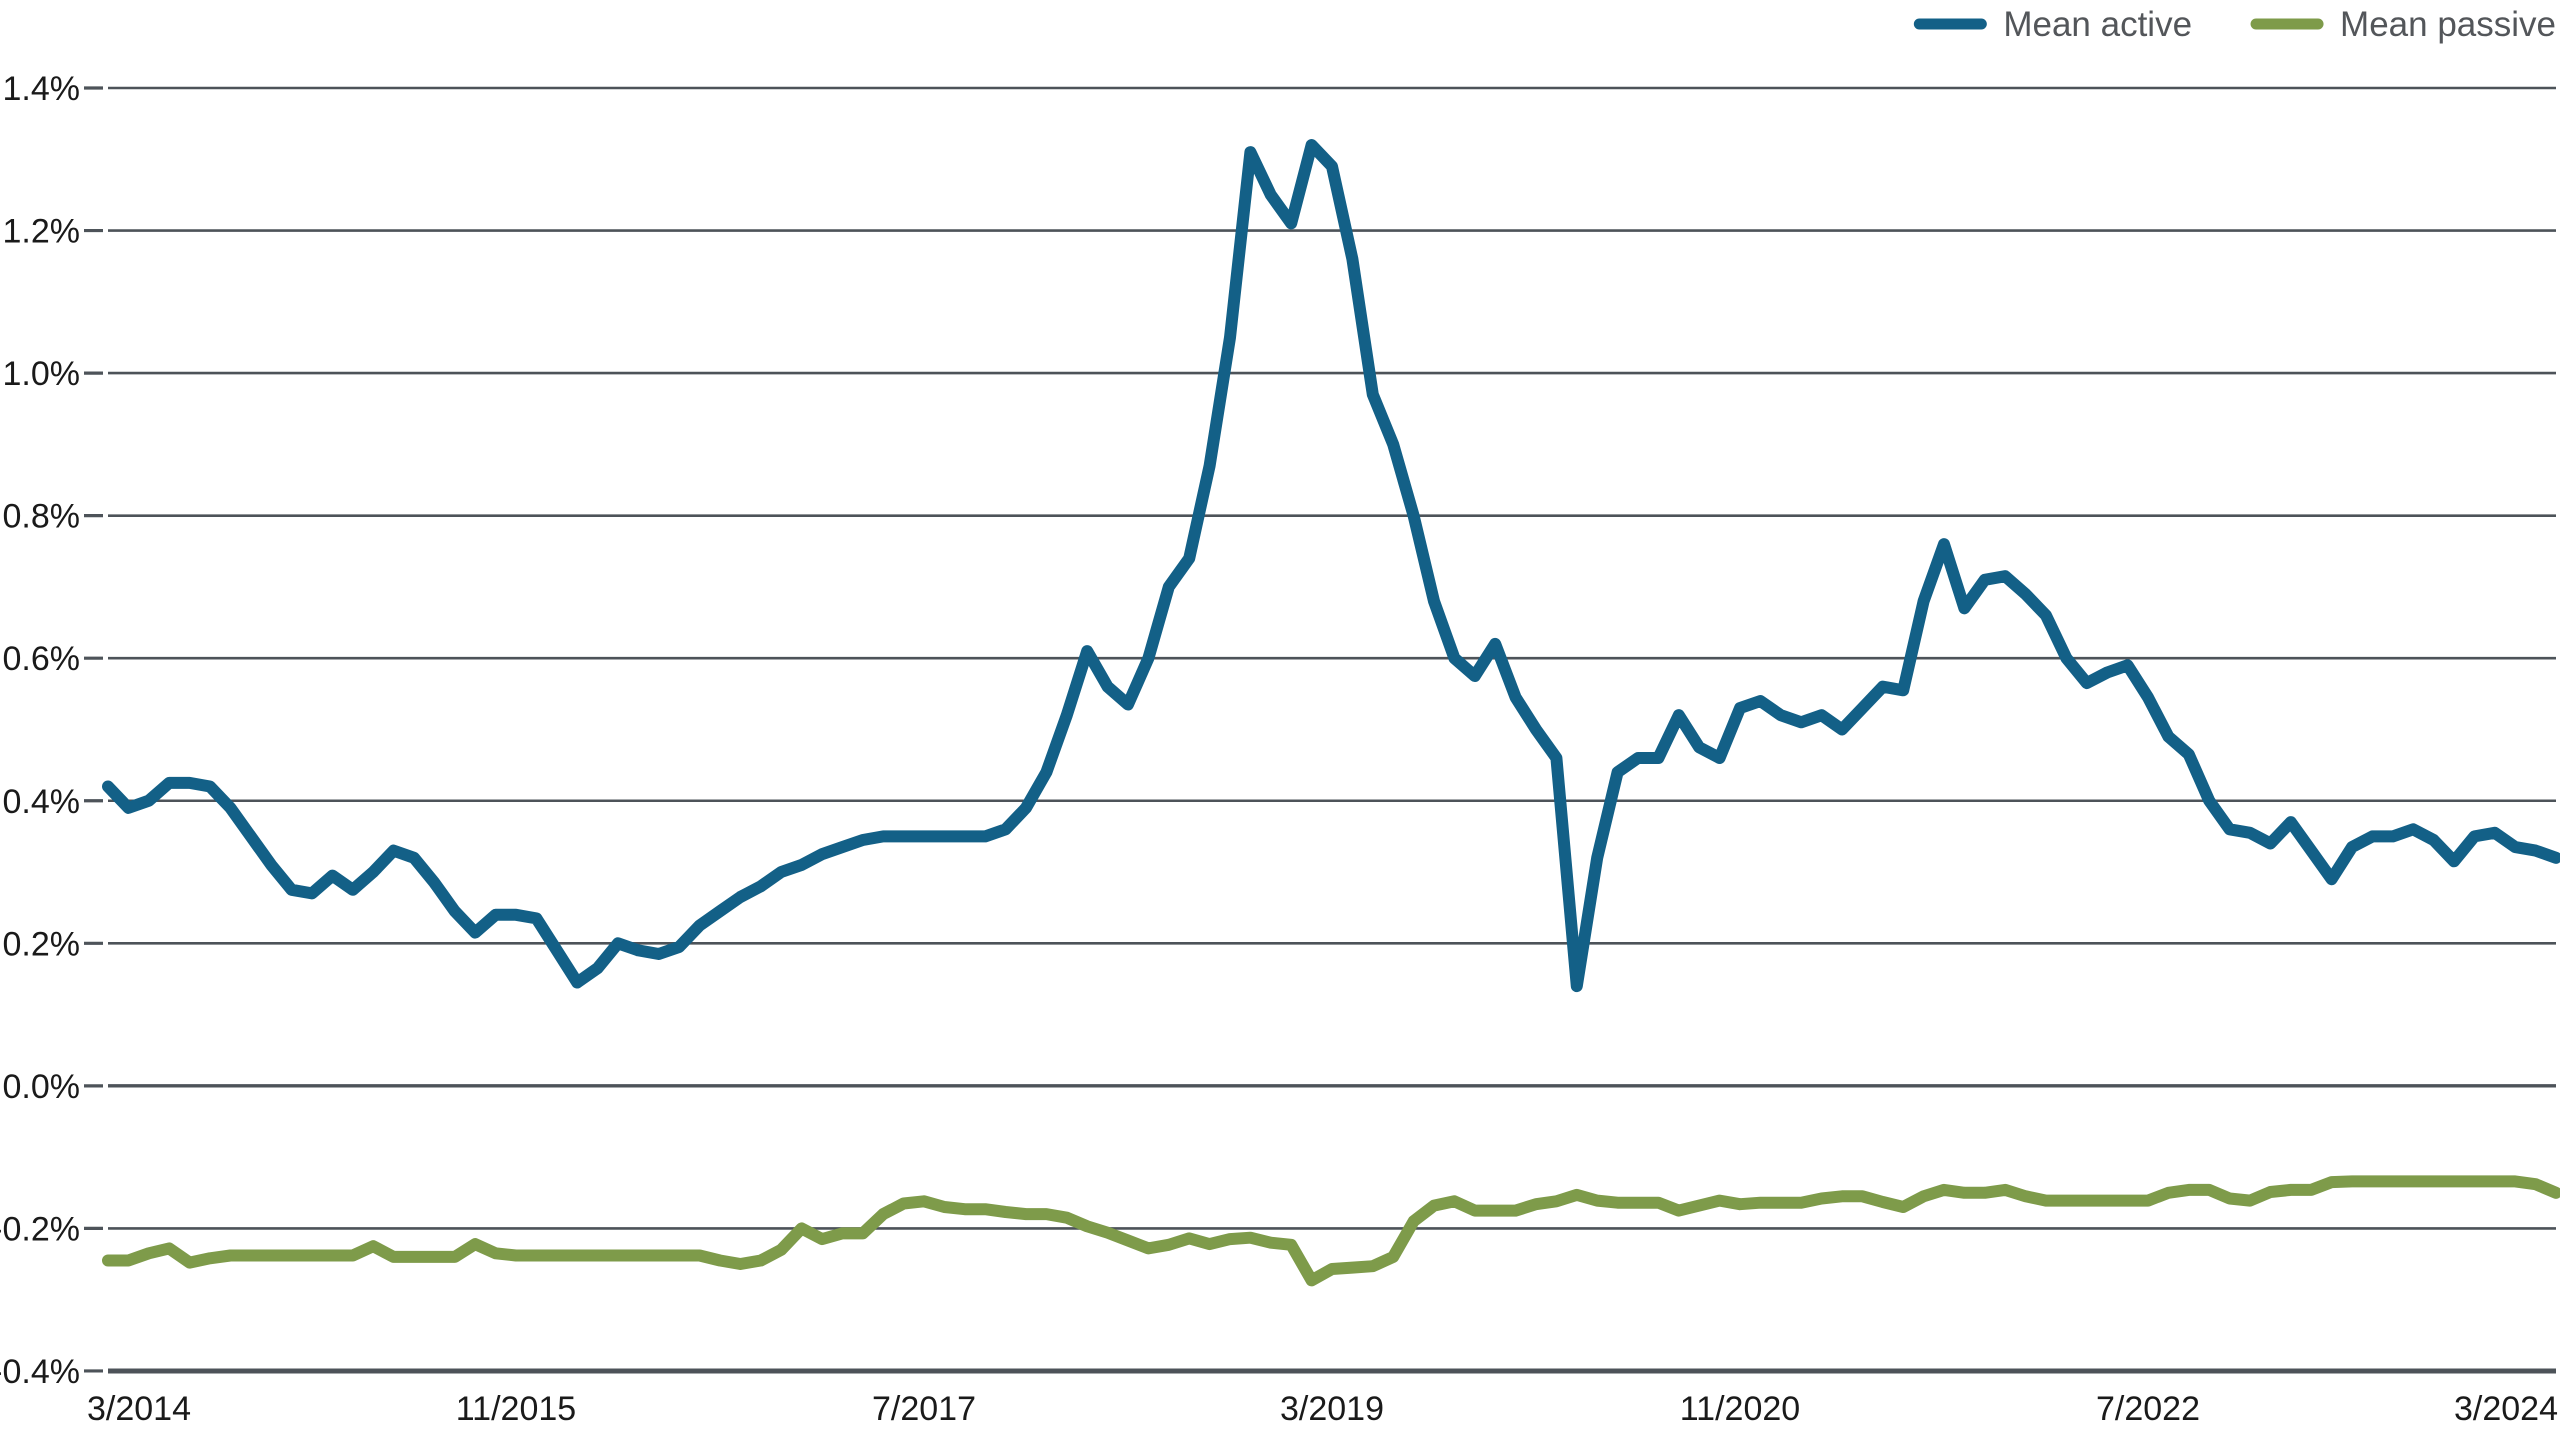 This screenshot has height=1440, width=2560. What do you see at coordinates (42, 659) in the screenshot?
I see `y-axis-label: 0.6%` at bounding box center [42, 659].